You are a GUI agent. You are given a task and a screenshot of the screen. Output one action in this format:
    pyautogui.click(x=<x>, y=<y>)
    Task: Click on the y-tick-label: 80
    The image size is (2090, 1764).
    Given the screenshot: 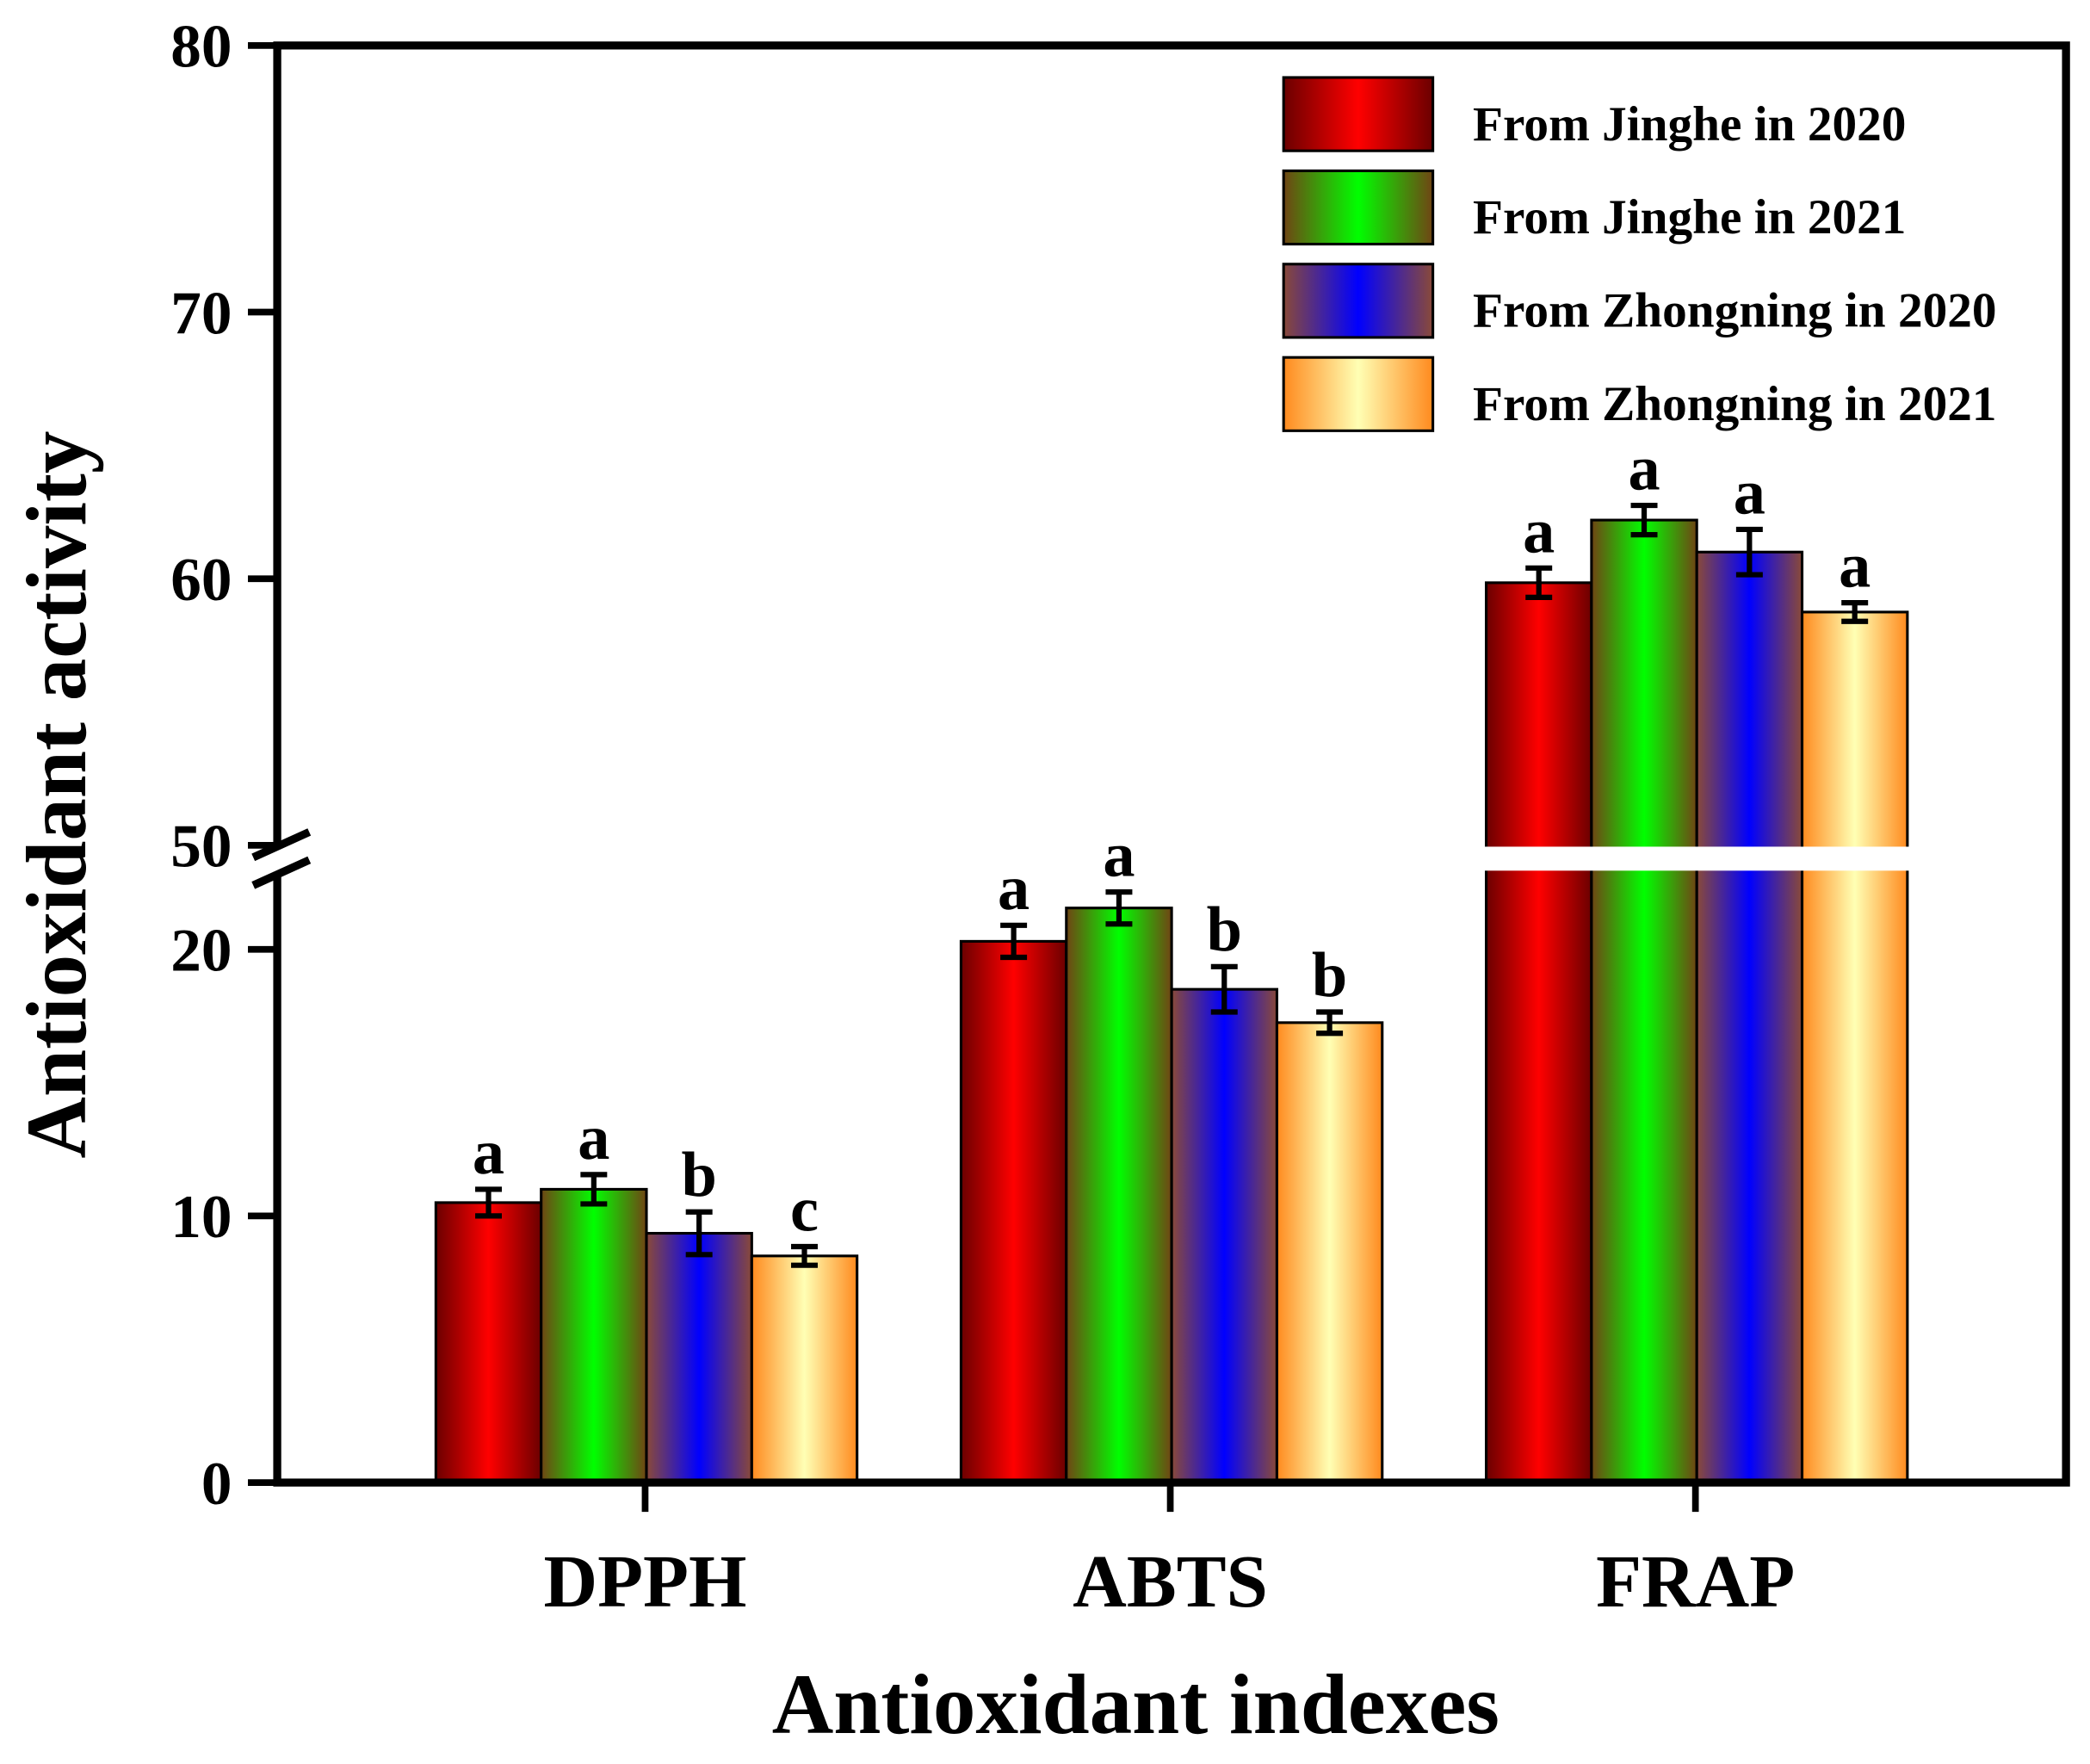 What is the action you would take?
    pyautogui.click(x=201, y=47)
    